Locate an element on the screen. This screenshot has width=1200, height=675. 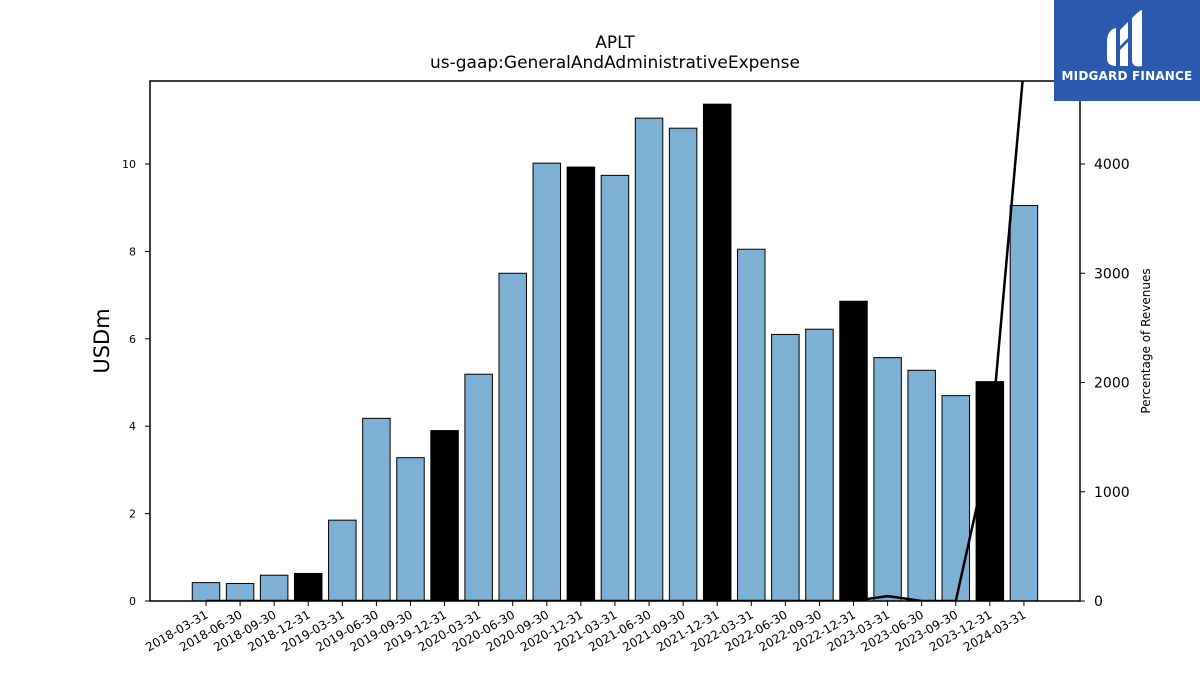
right-axis: 0 1000 2000 3000 4000 is located at coordinates (1105, 383).